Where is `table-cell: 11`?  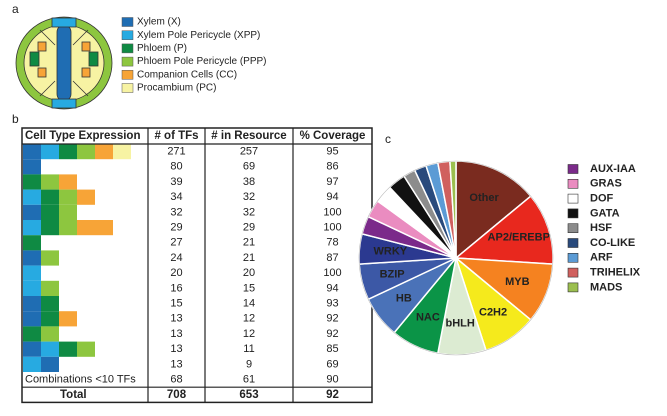
table-cell: 11 is located at coordinates (248, 349).